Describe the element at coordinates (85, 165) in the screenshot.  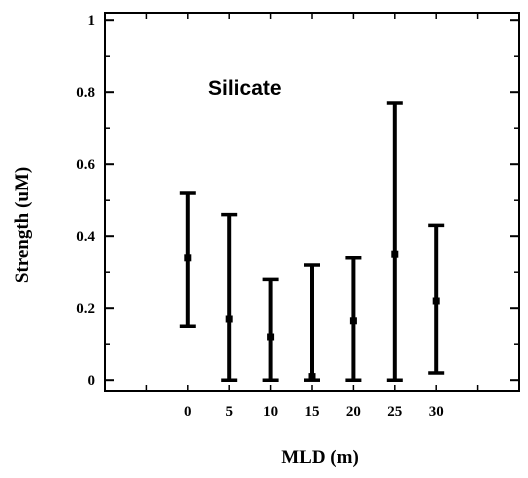
I see `y-tick-label: 0.6` at that location.